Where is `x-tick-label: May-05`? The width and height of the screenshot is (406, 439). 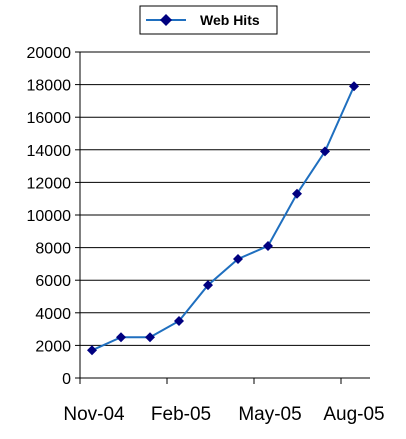 x-tick-label: May-05 is located at coordinates (269, 414).